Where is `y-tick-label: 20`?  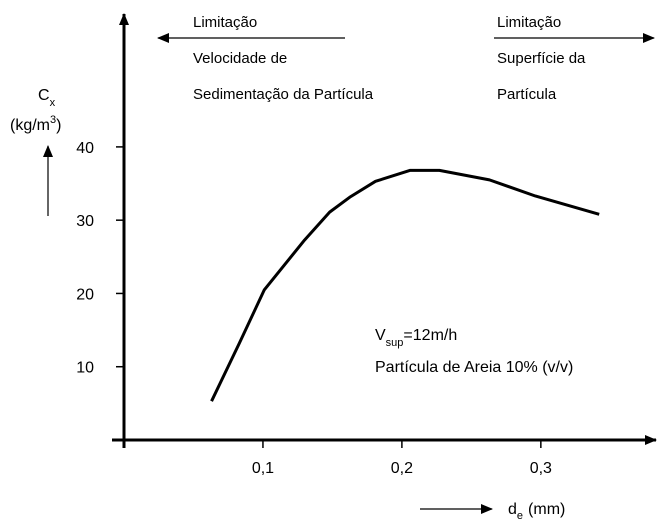 y-tick-label: 20 is located at coordinates (85, 294).